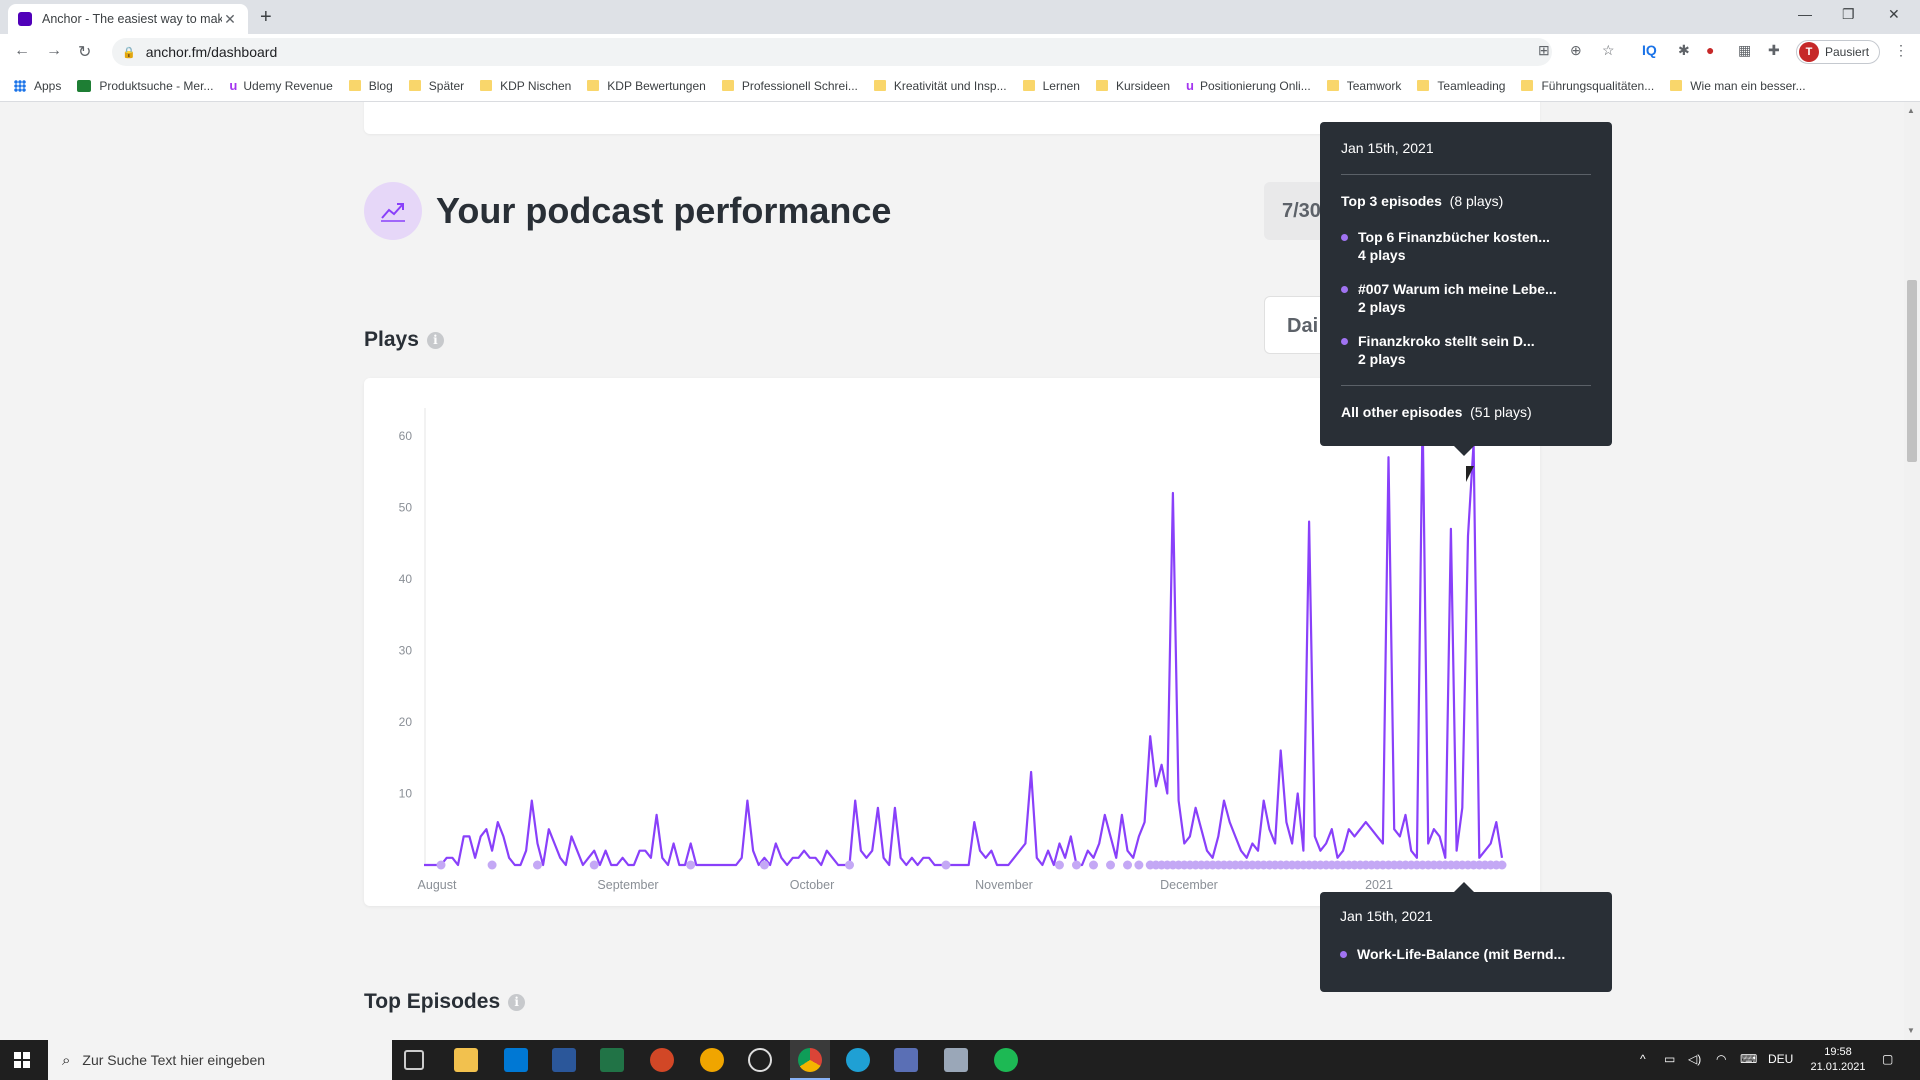 The height and width of the screenshot is (1080, 1920). What do you see at coordinates (1649, 50) in the screenshot?
I see `iq-extension-icon: IQ` at bounding box center [1649, 50].